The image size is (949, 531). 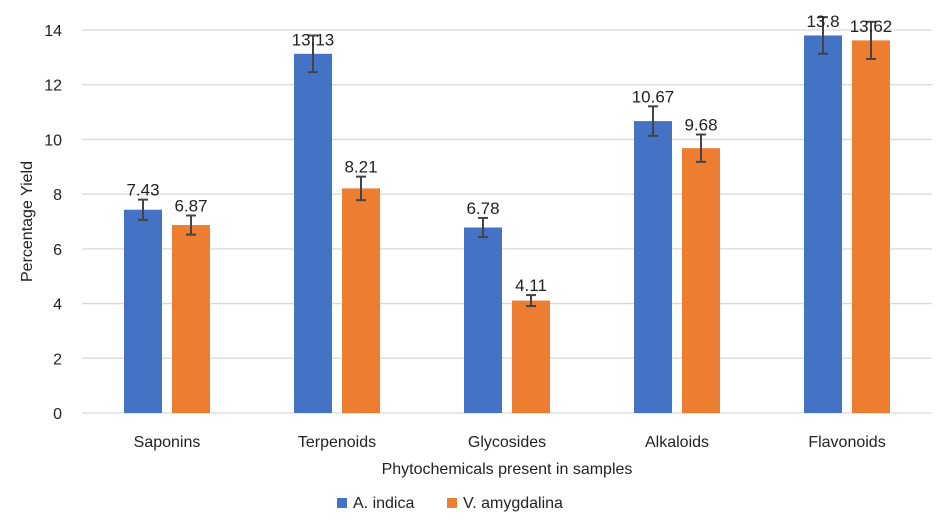 I want to click on x-tick-label: Flavonoids, so click(x=846, y=442).